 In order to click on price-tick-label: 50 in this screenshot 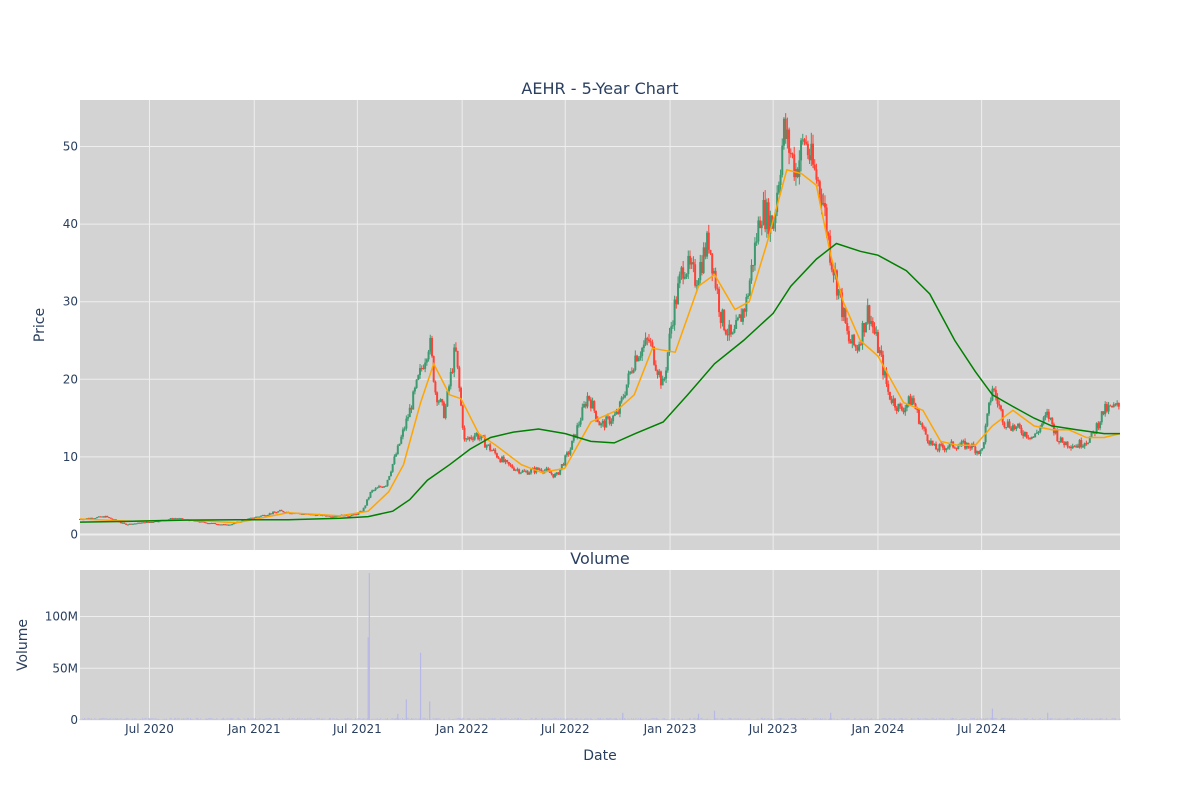, I will do `click(70, 147)`.